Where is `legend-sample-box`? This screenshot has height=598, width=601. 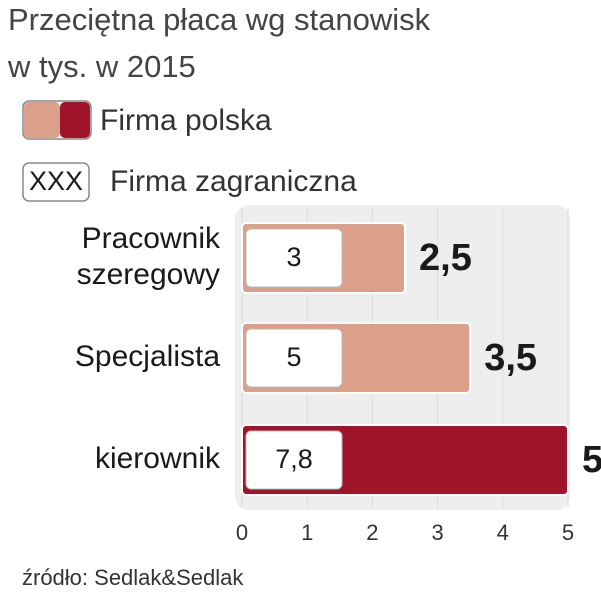
legend-sample-box is located at coordinates (56, 182).